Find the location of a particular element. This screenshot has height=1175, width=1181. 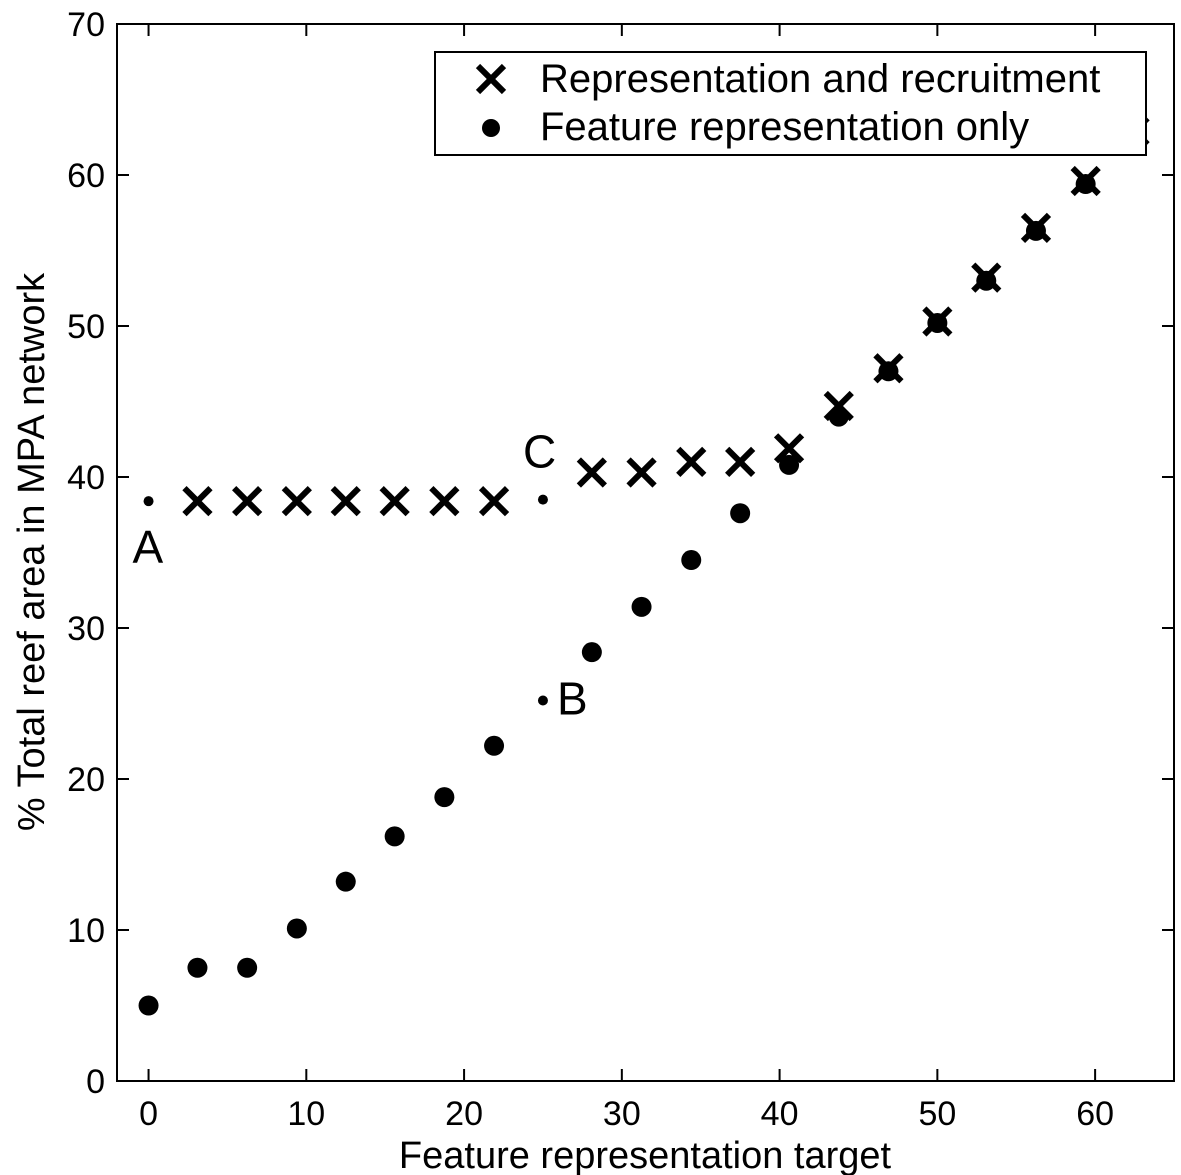

y-tick-label: 10 is located at coordinates (86, 931).